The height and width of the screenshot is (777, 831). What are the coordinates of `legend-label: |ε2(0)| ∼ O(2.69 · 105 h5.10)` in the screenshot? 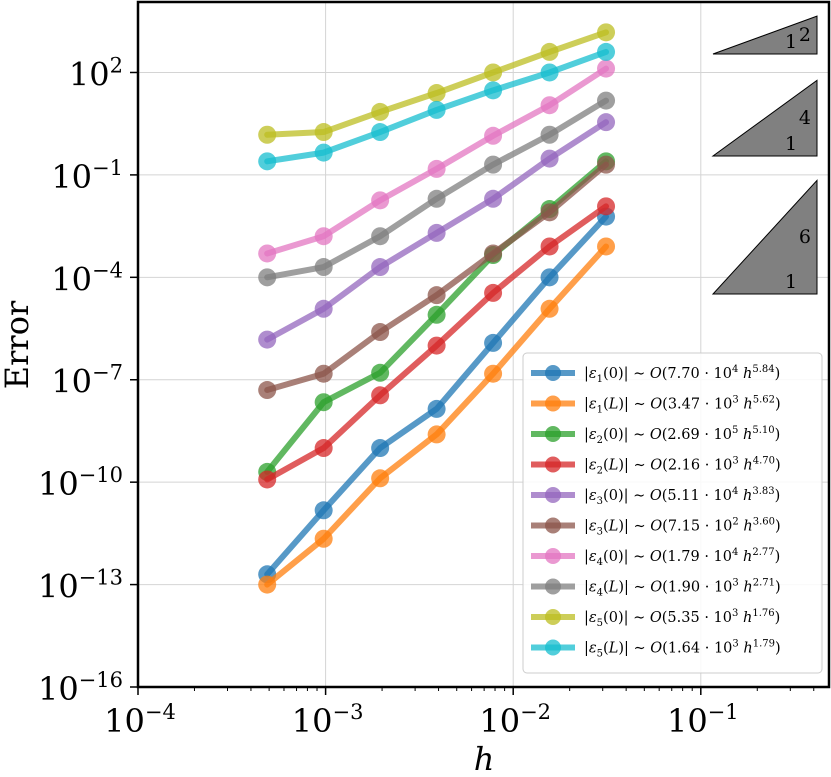 It's located at (682, 435).